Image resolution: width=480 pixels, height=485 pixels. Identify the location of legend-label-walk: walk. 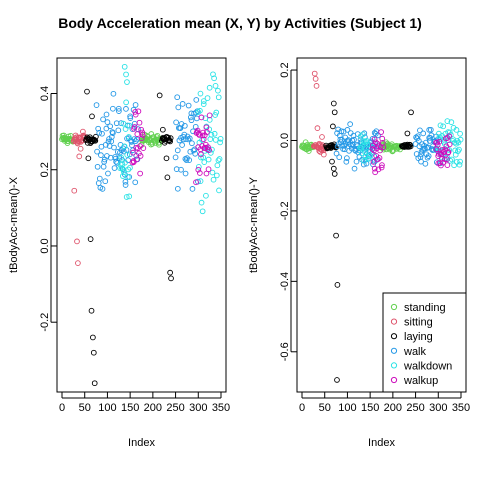
(415, 352).